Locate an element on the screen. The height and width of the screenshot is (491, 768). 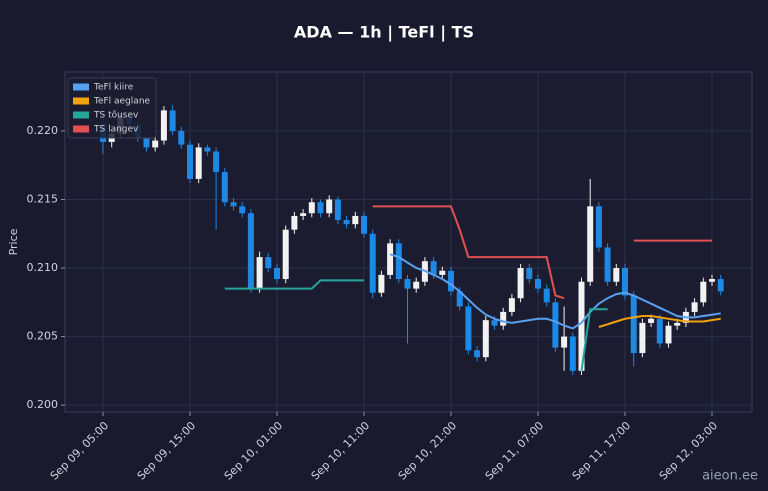
y-tick-label: 0.215 is located at coordinates (43, 199).